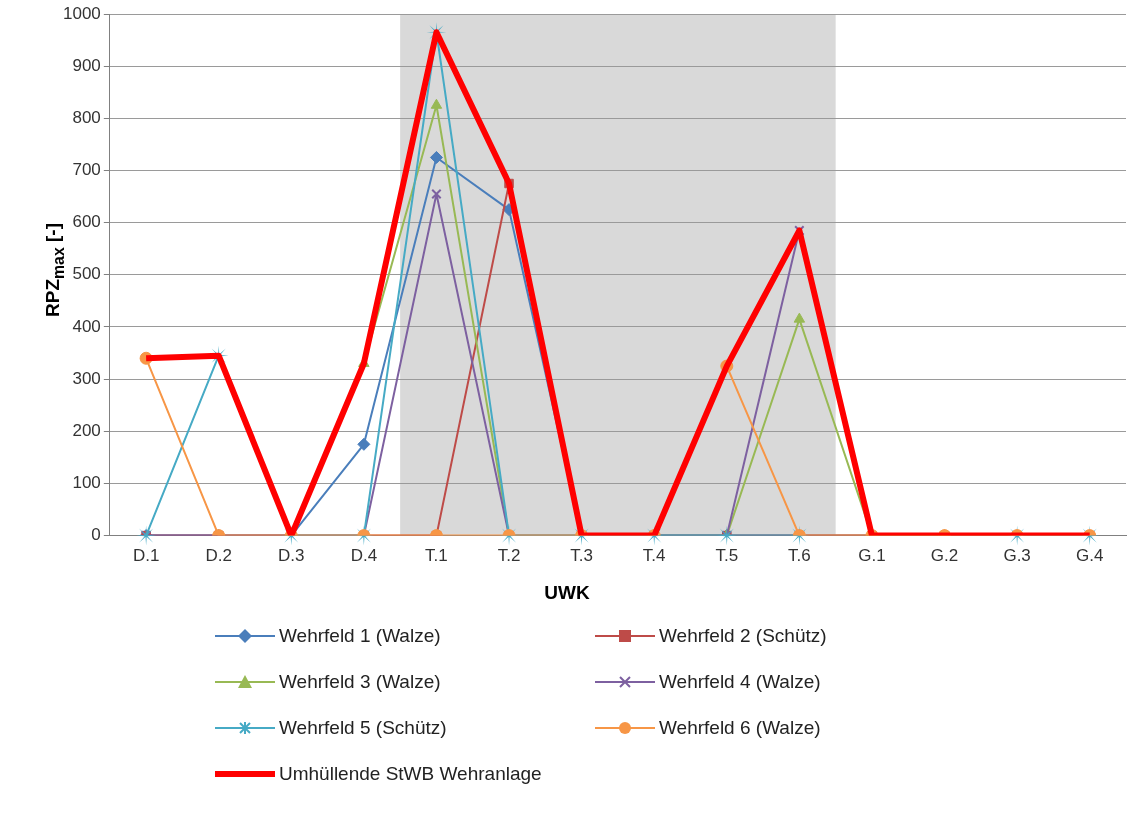 The width and height of the screenshot is (1134, 823). I want to click on y-tick-label: 300, so click(86, 378).